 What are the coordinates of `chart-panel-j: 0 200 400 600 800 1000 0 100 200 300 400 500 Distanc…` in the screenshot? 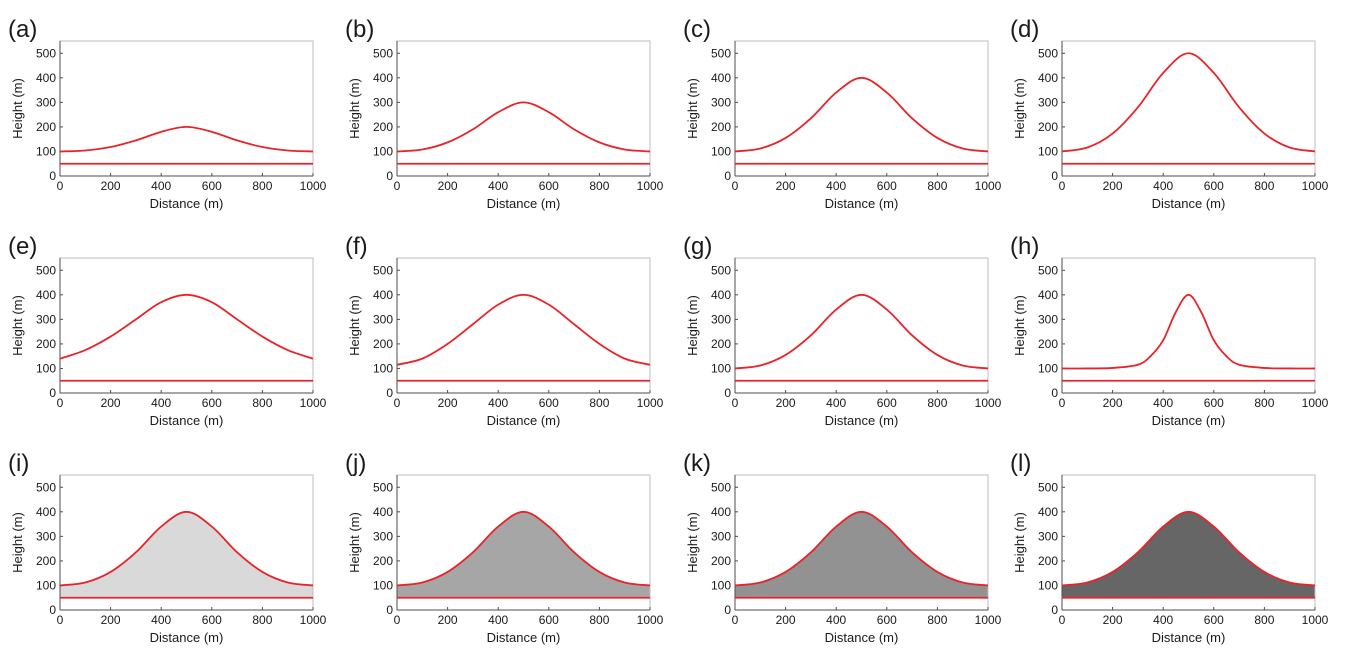 It's located at (504, 547).